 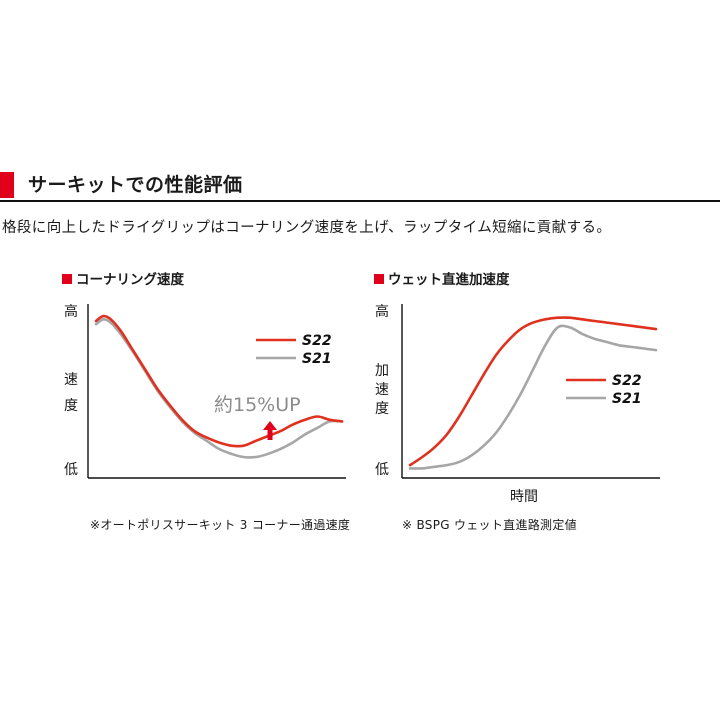 I want to click on section-accent-bar, so click(x=7, y=185).